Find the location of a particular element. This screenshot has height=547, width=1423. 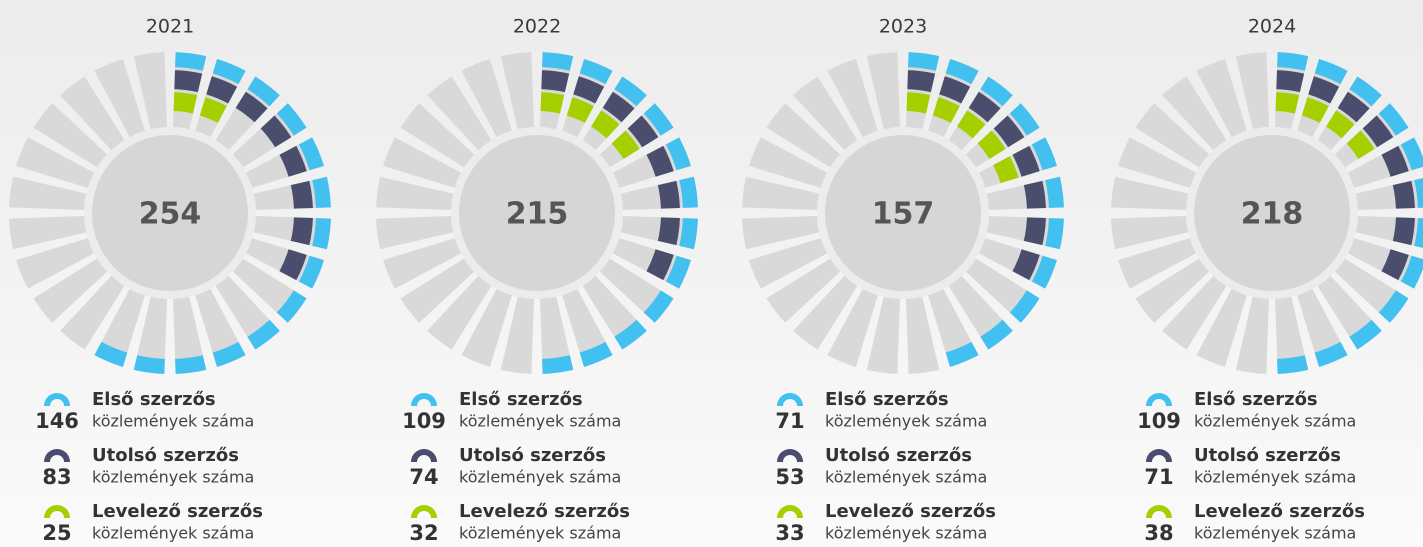

legend-value: 83 is located at coordinates (56, 477).